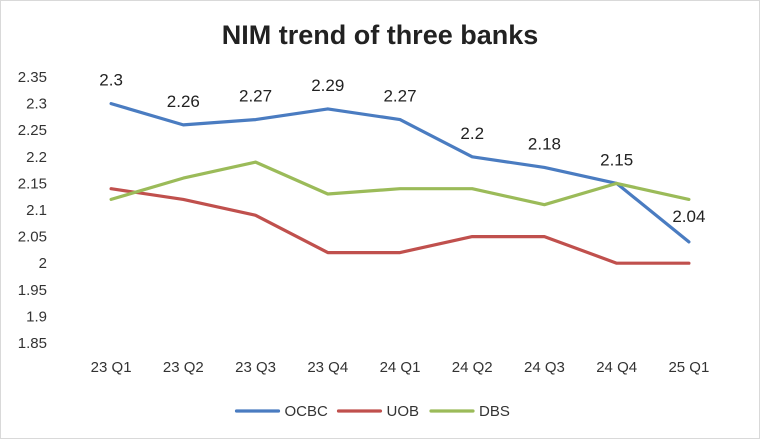  I want to click on y-tick-label: 2.1, so click(36, 210).